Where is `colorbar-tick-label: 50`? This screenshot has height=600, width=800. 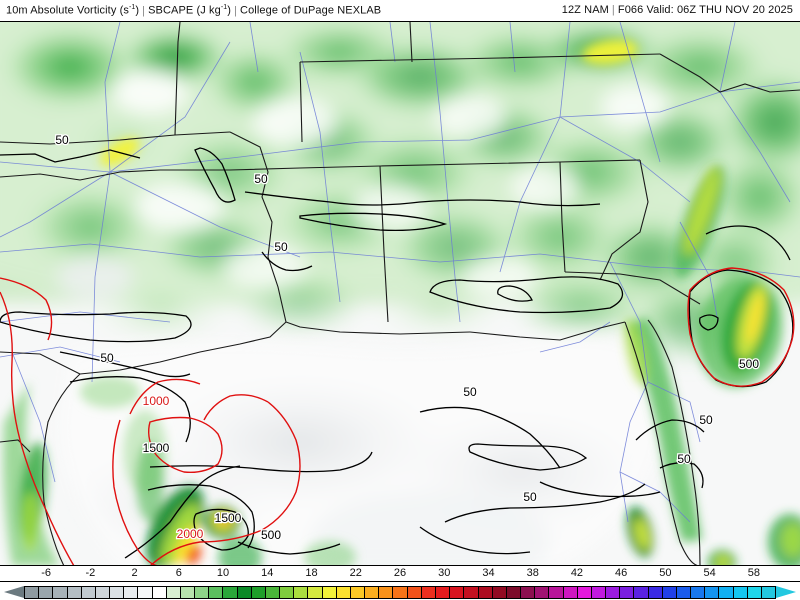
colorbar-tick-label: 50 is located at coordinates (665, 573).